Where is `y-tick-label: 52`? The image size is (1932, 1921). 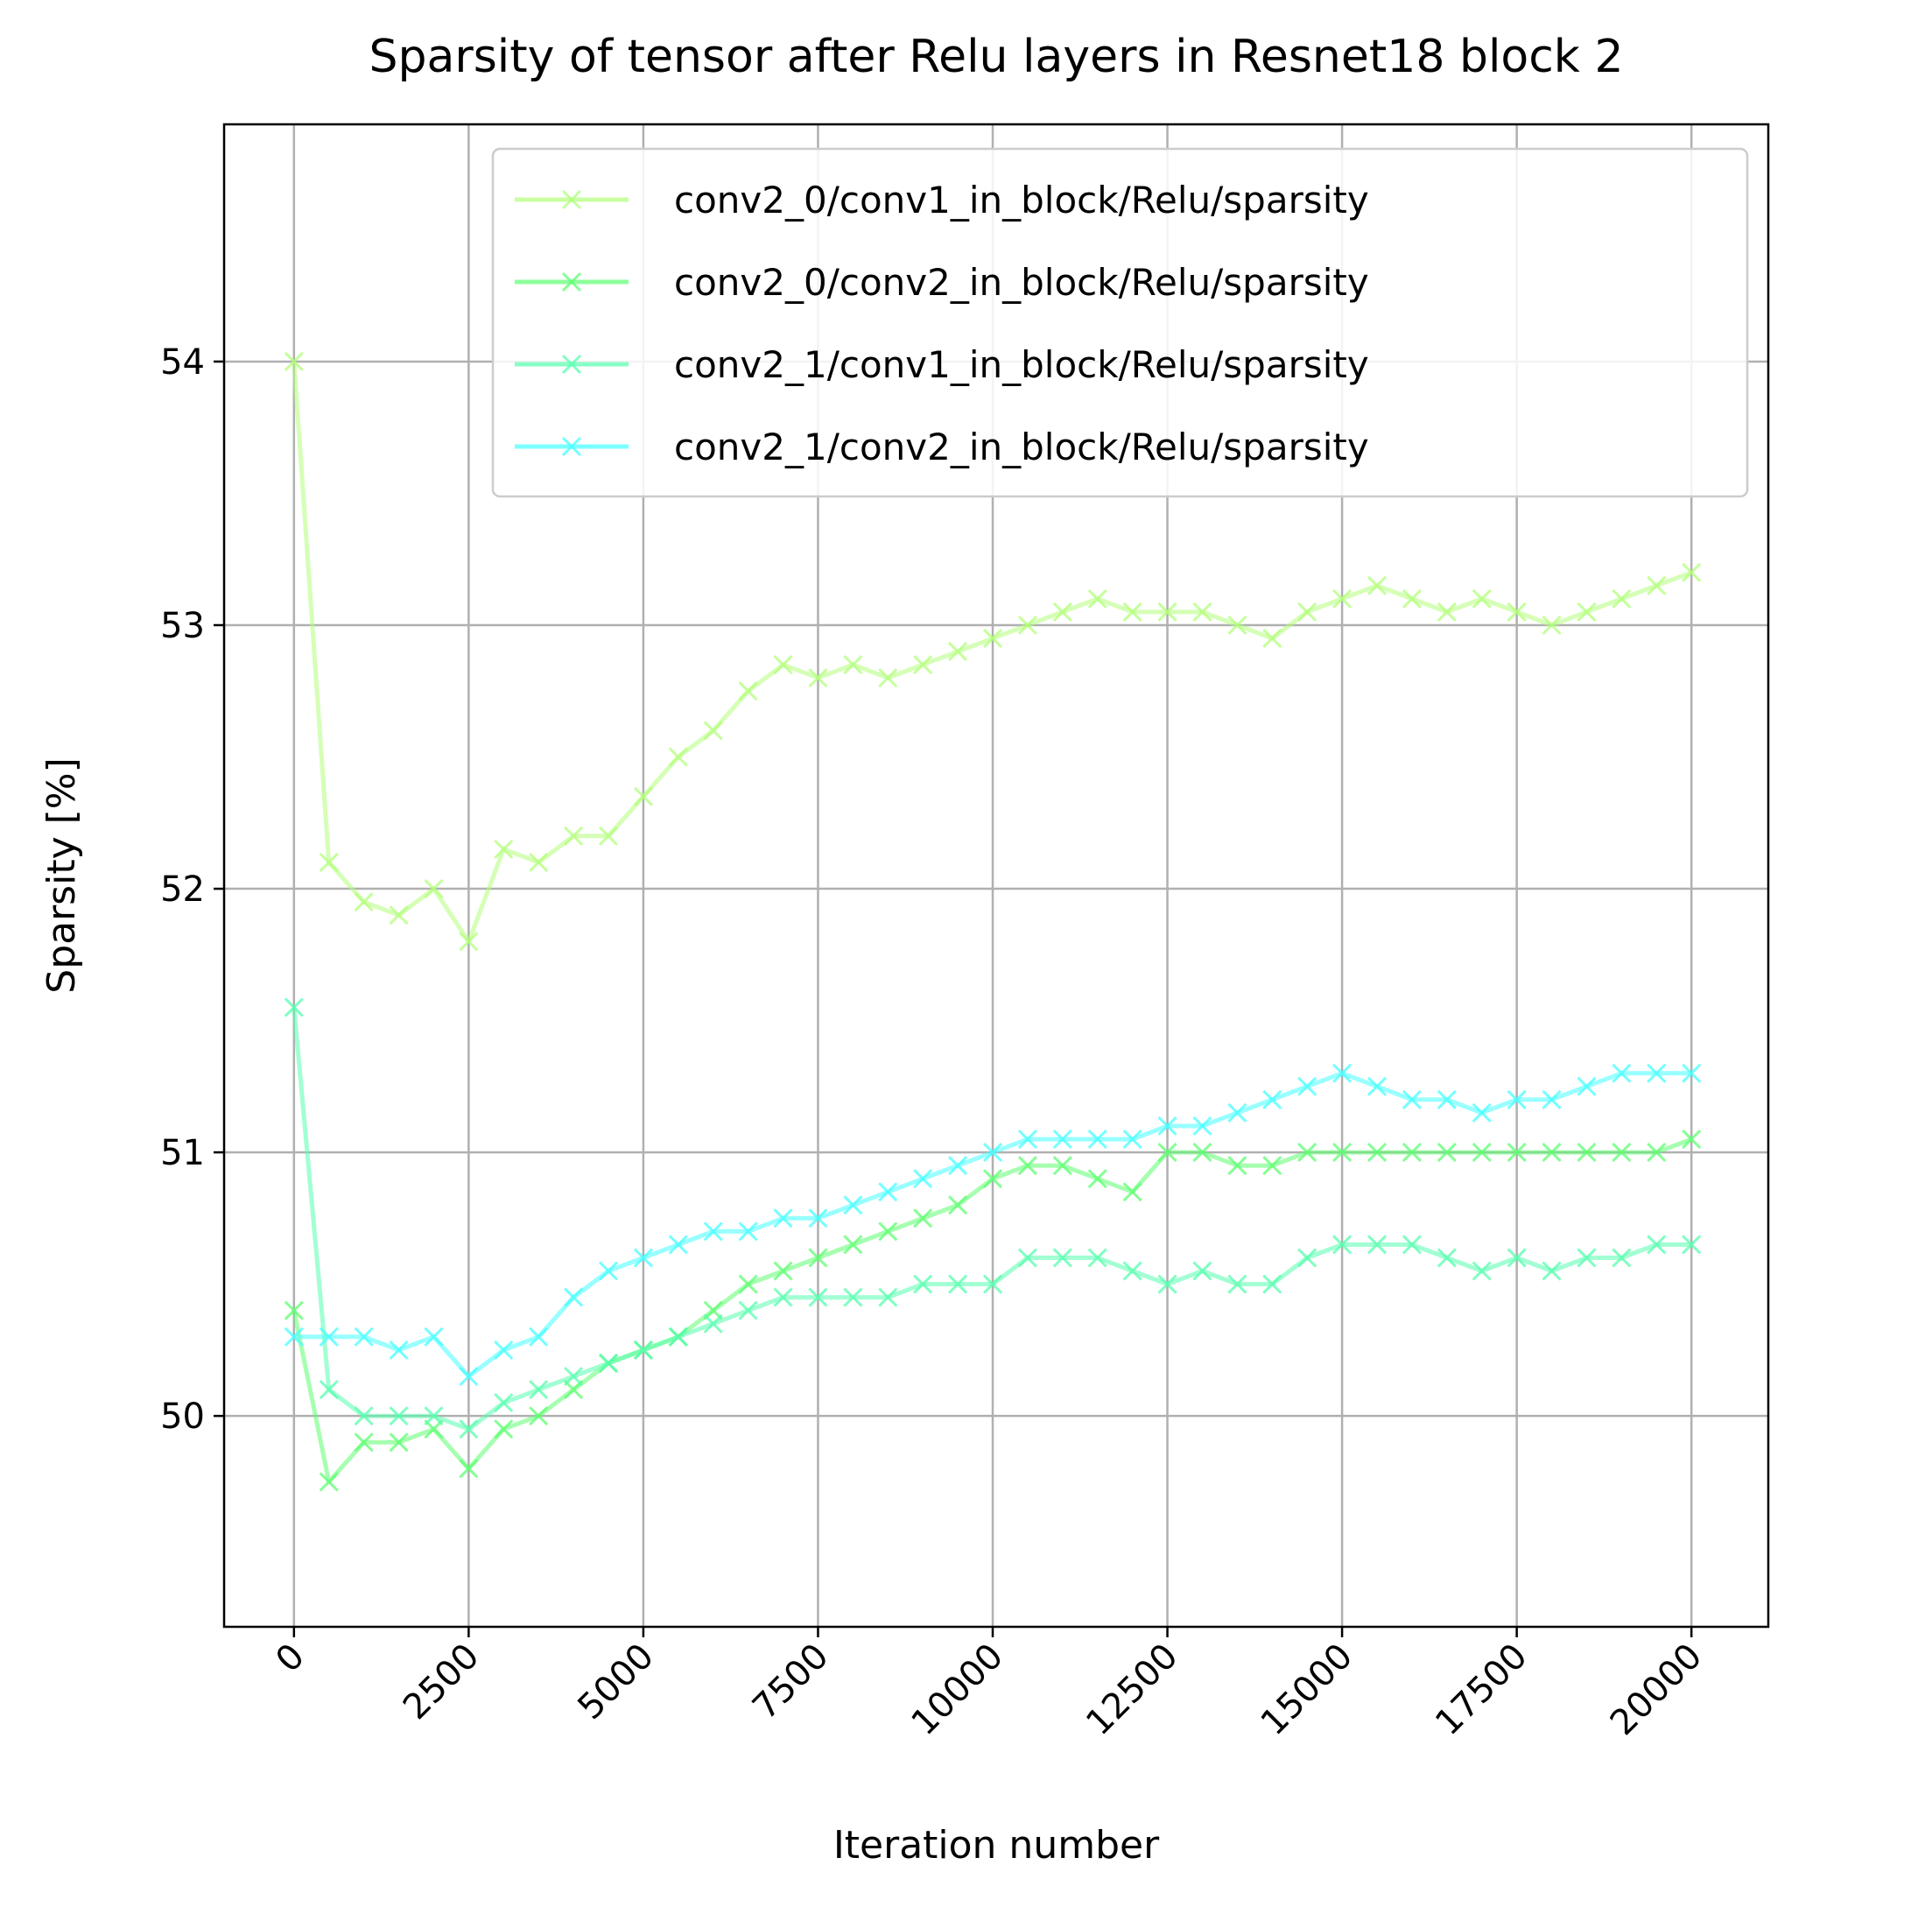
y-tick-label: 52 is located at coordinates (183, 890).